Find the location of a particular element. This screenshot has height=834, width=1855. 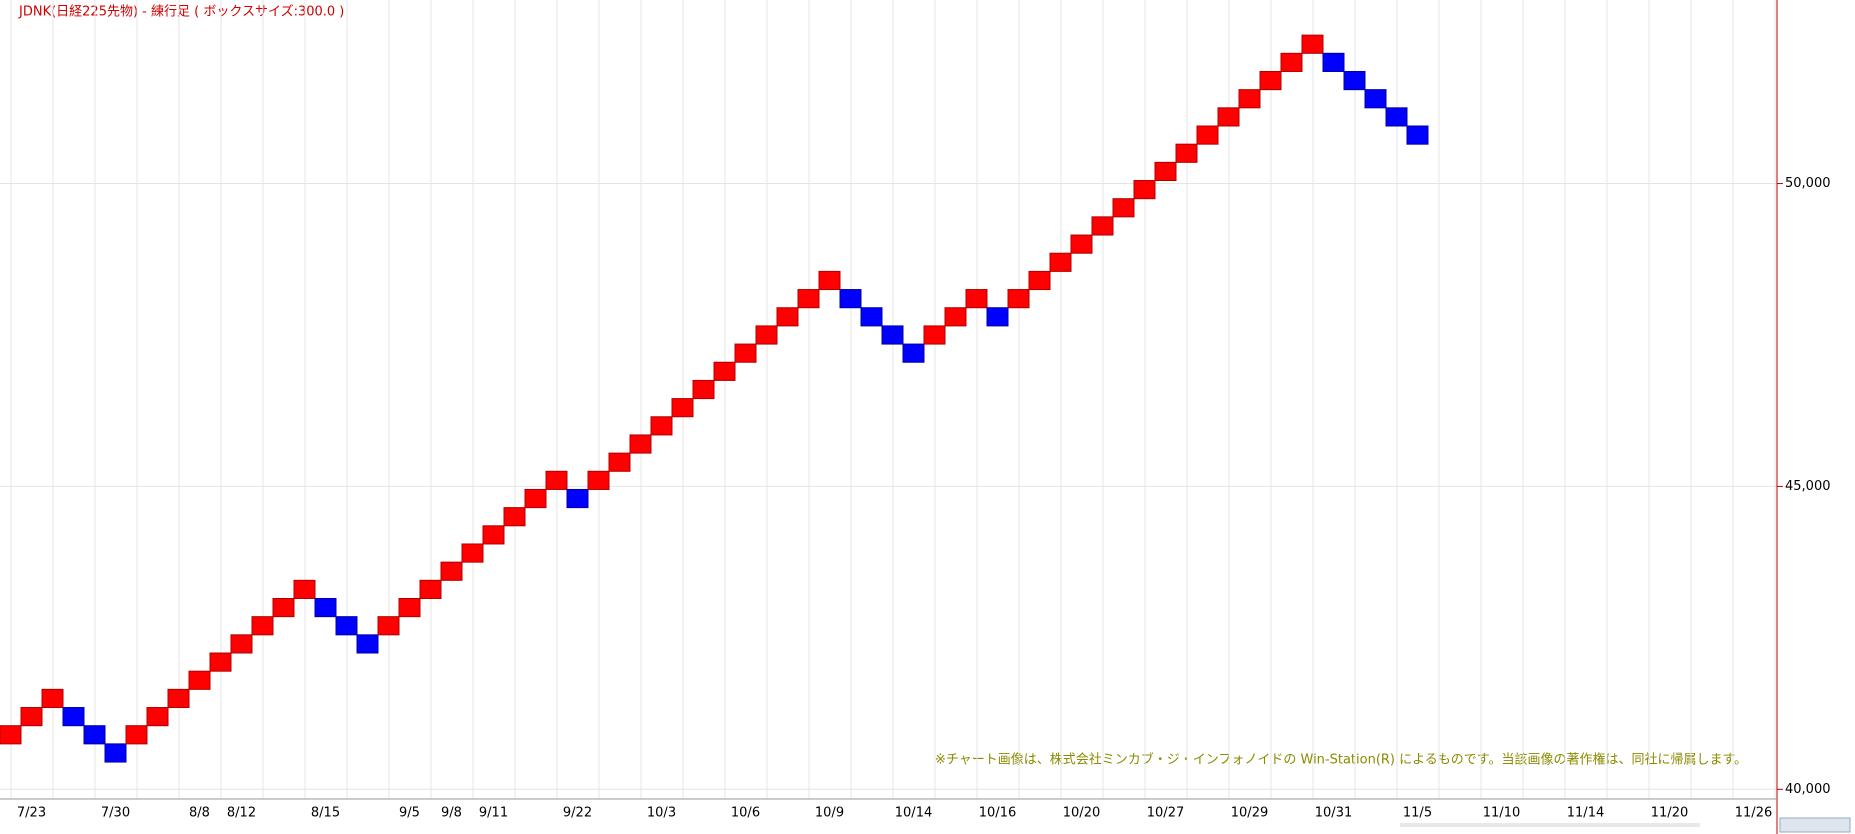

x-tick-label: 10/20 is located at coordinates (1081, 813).